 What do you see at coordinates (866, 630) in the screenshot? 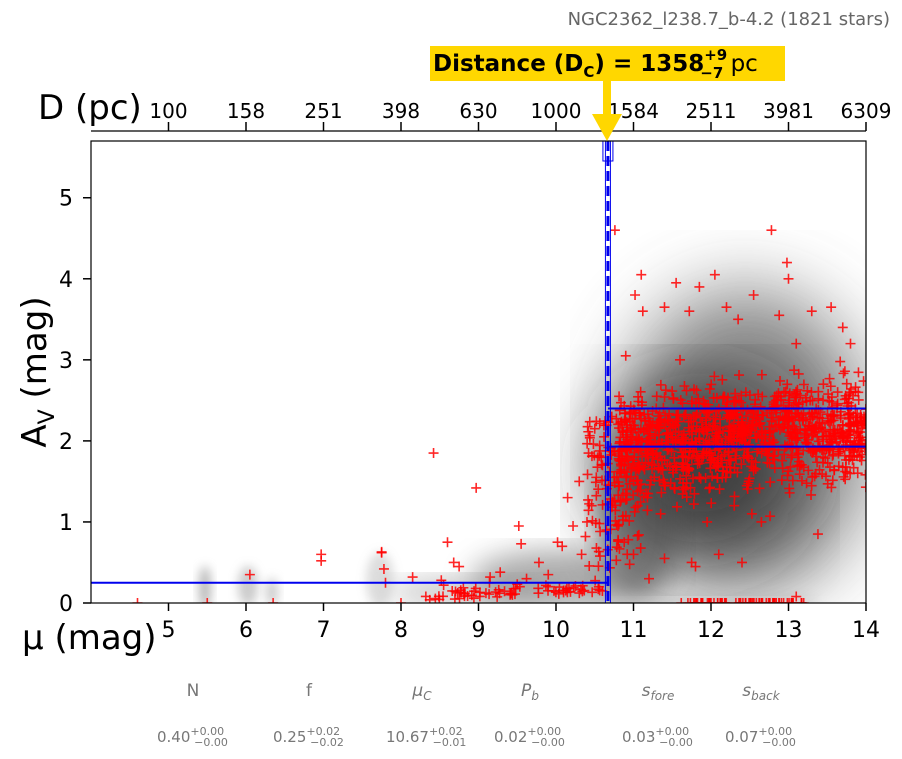
I see `x-tick-label: 14` at bounding box center [866, 630].